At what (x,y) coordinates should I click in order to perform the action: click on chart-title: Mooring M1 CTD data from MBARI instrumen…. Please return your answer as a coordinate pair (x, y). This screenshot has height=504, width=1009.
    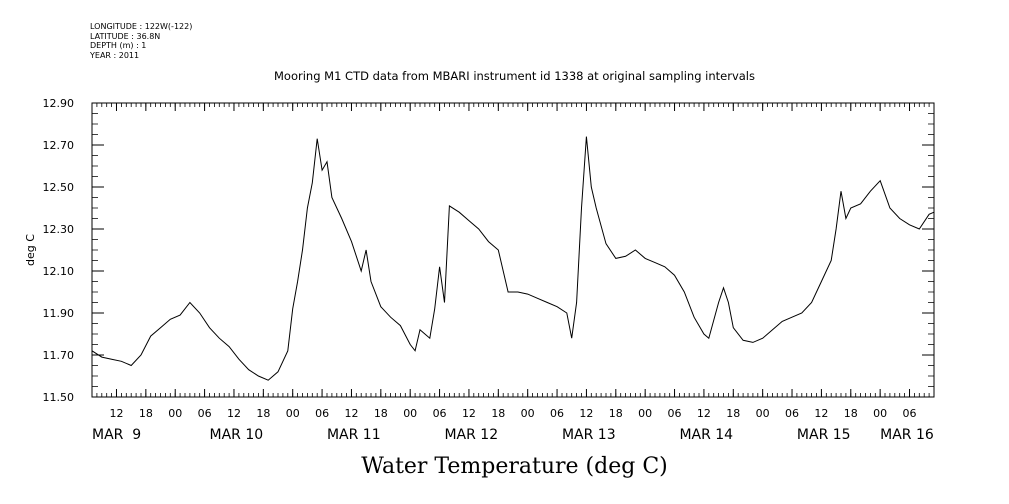
    Looking at the image, I should click on (514, 76).